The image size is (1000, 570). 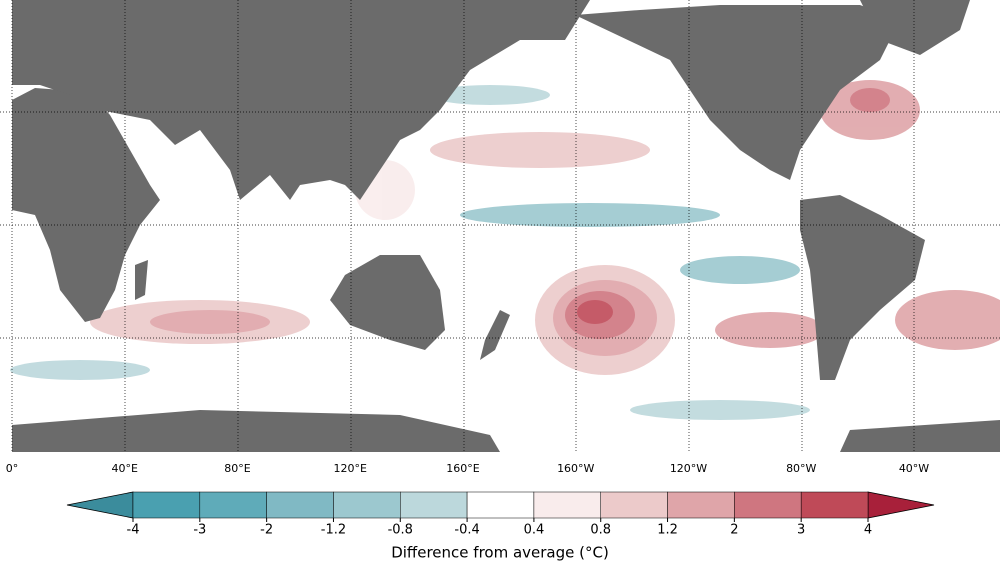 I want to click on longitude-label: 160°E, so click(x=462, y=468).